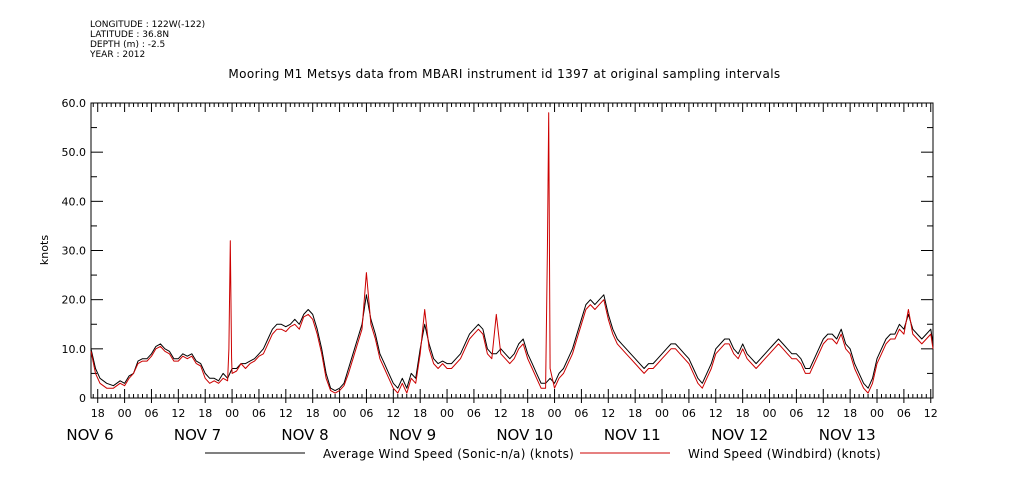  Describe the element at coordinates (89, 435) in the screenshot. I see `x-day-label: NOV 6` at that location.